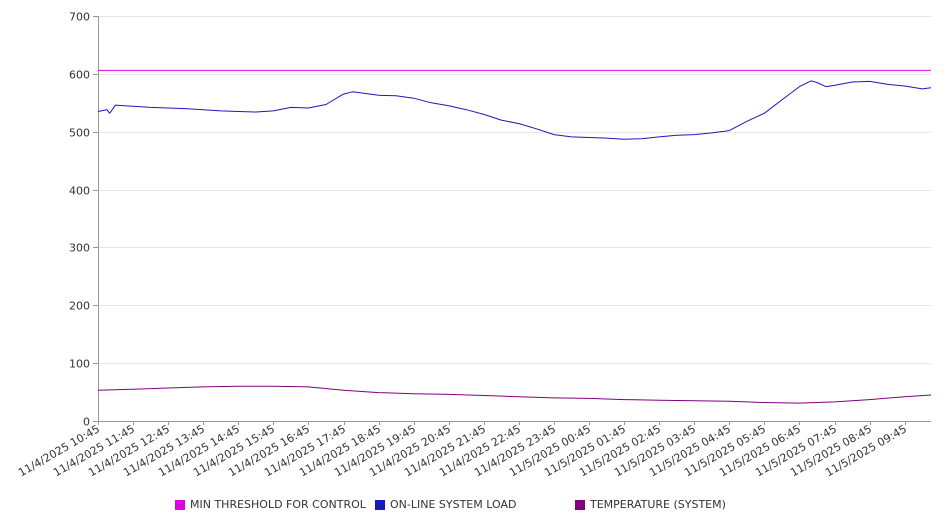  What do you see at coordinates (658, 504) in the screenshot?
I see `legend-label-temperature: TEMPERATURE (SYSTEM)` at bounding box center [658, 504].